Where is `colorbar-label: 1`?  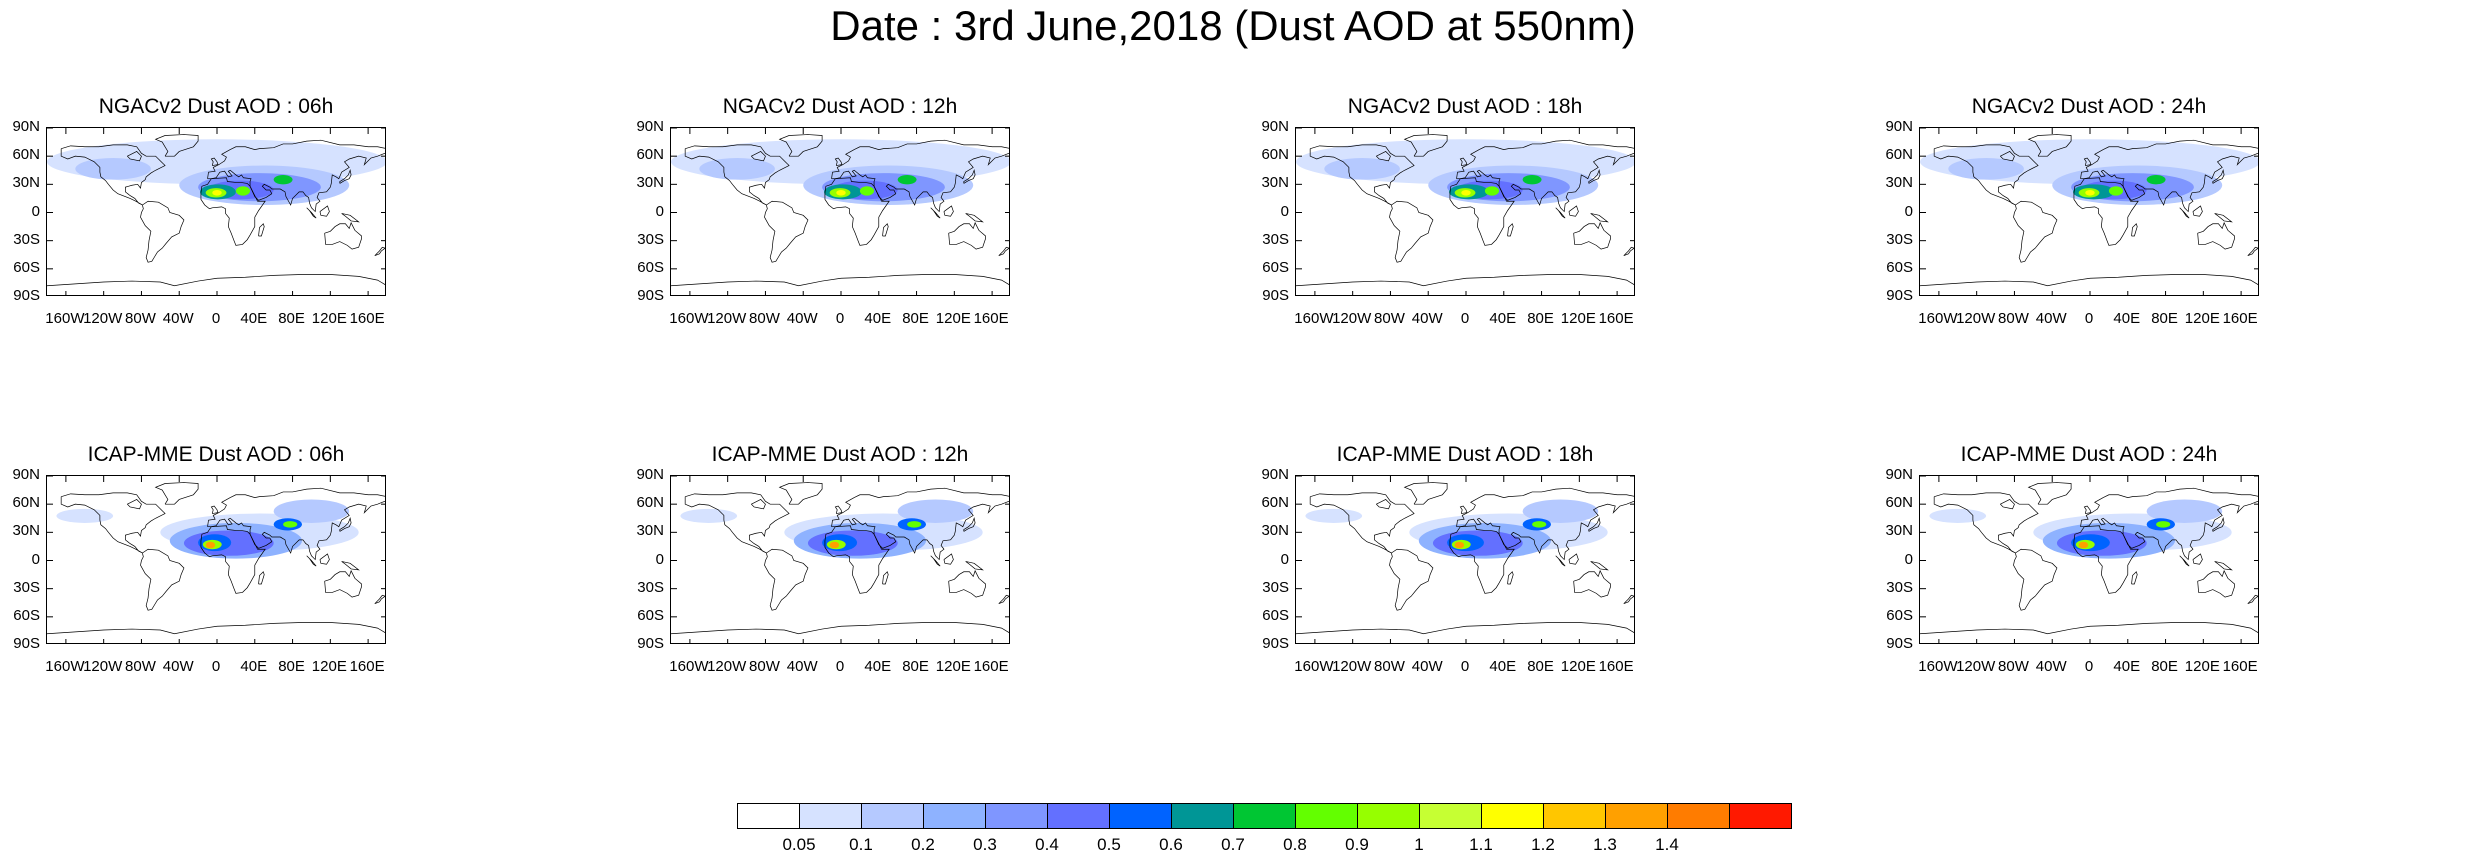
colorbar-label: 1 is located at coordinates (1419, 844).